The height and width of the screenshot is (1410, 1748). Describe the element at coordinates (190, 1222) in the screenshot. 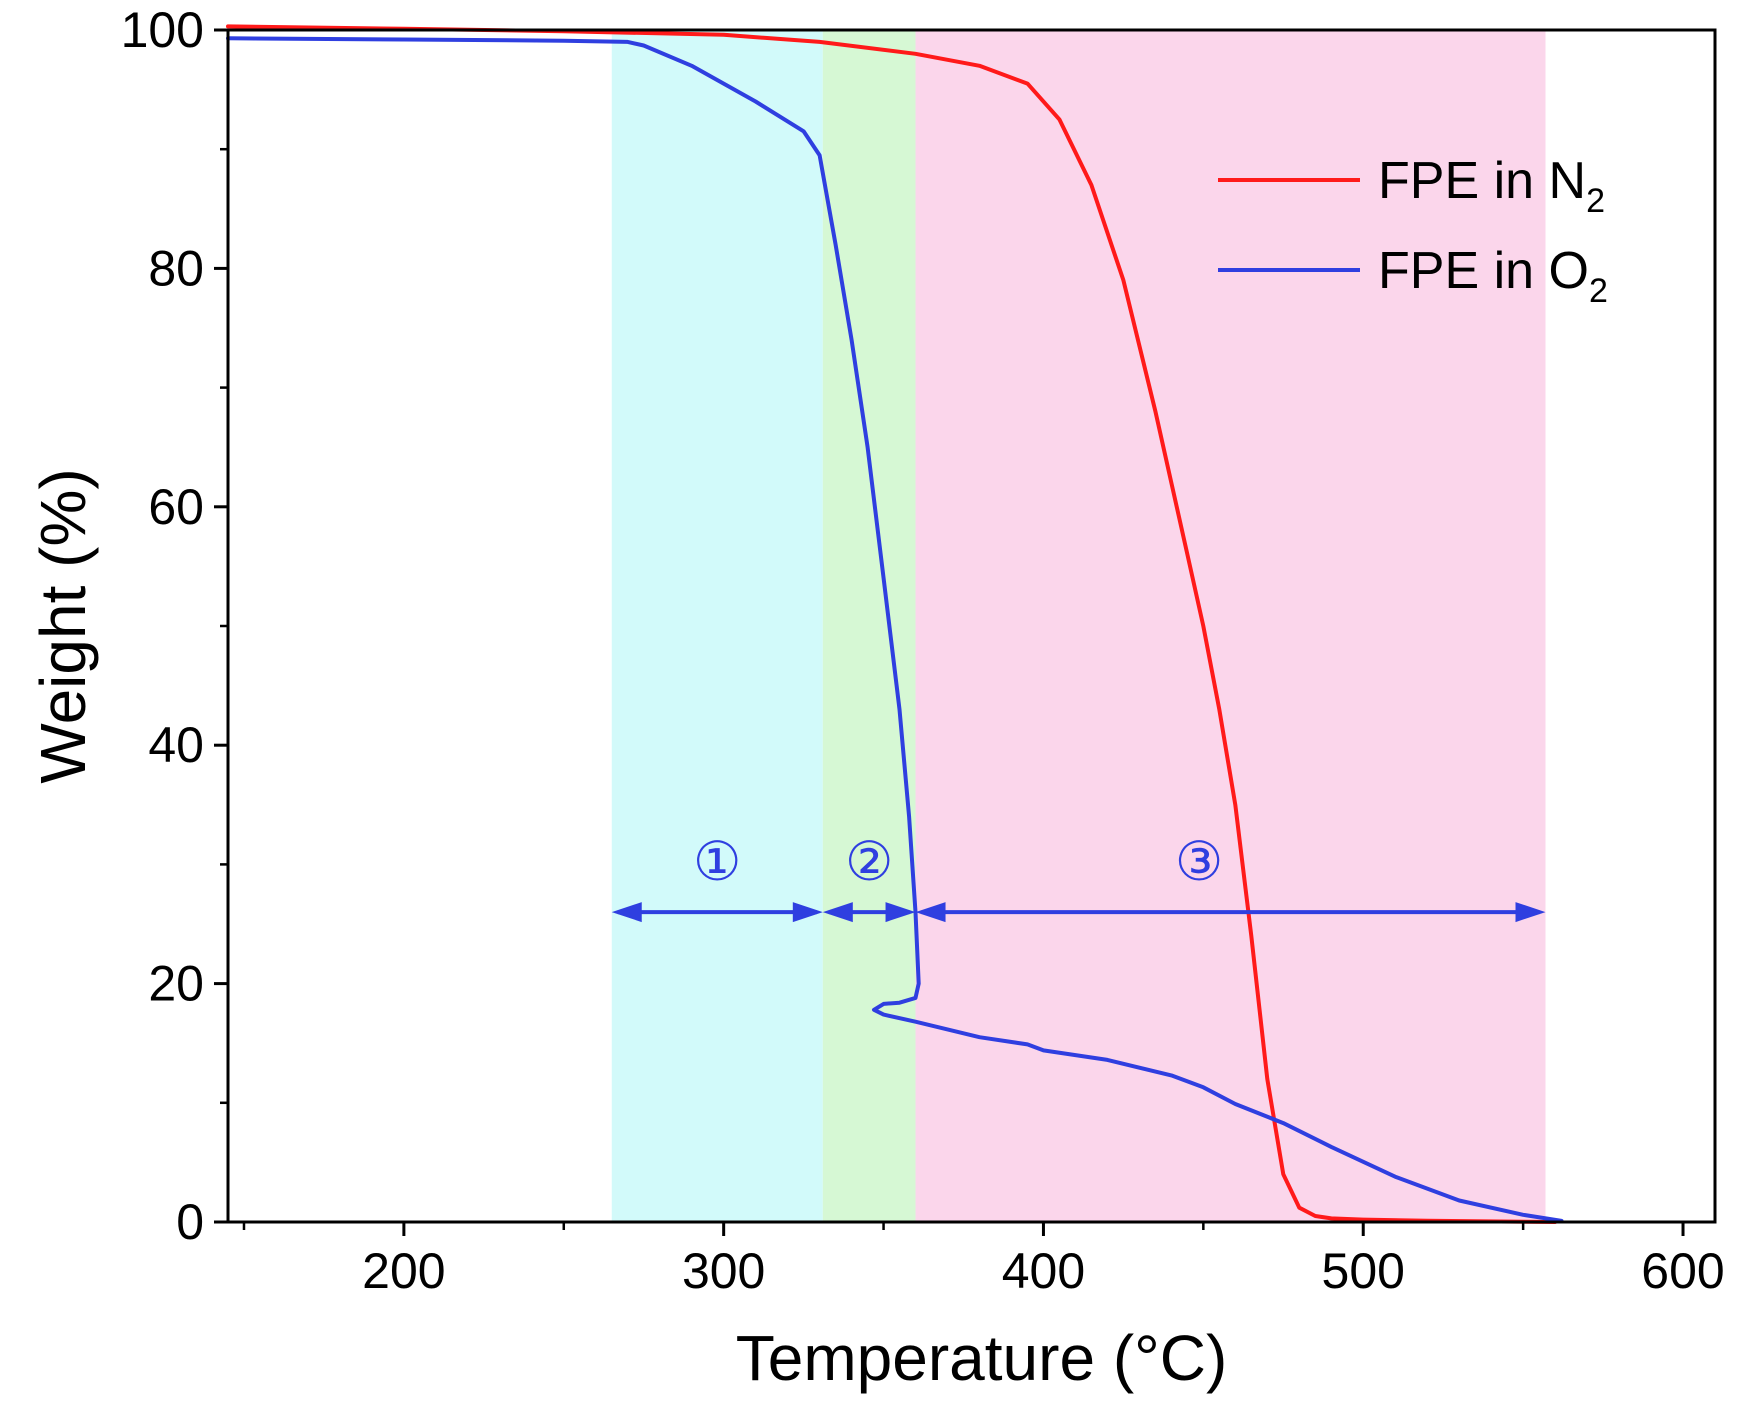

I see `y-tick-label: 0` at that location.